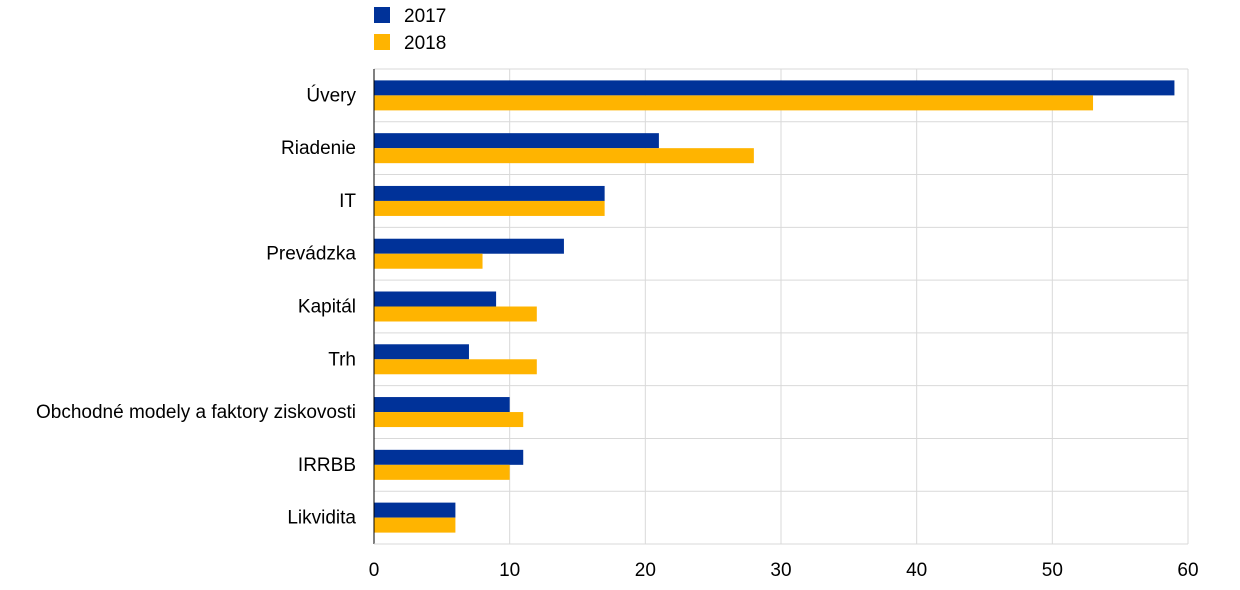 The height and width of the screenshot is (590, 1240). Describe the element at coordinates (196, 412) in the screenshot. I see `category-label: Obchodné modely a faktory ziskovosti` at that location.